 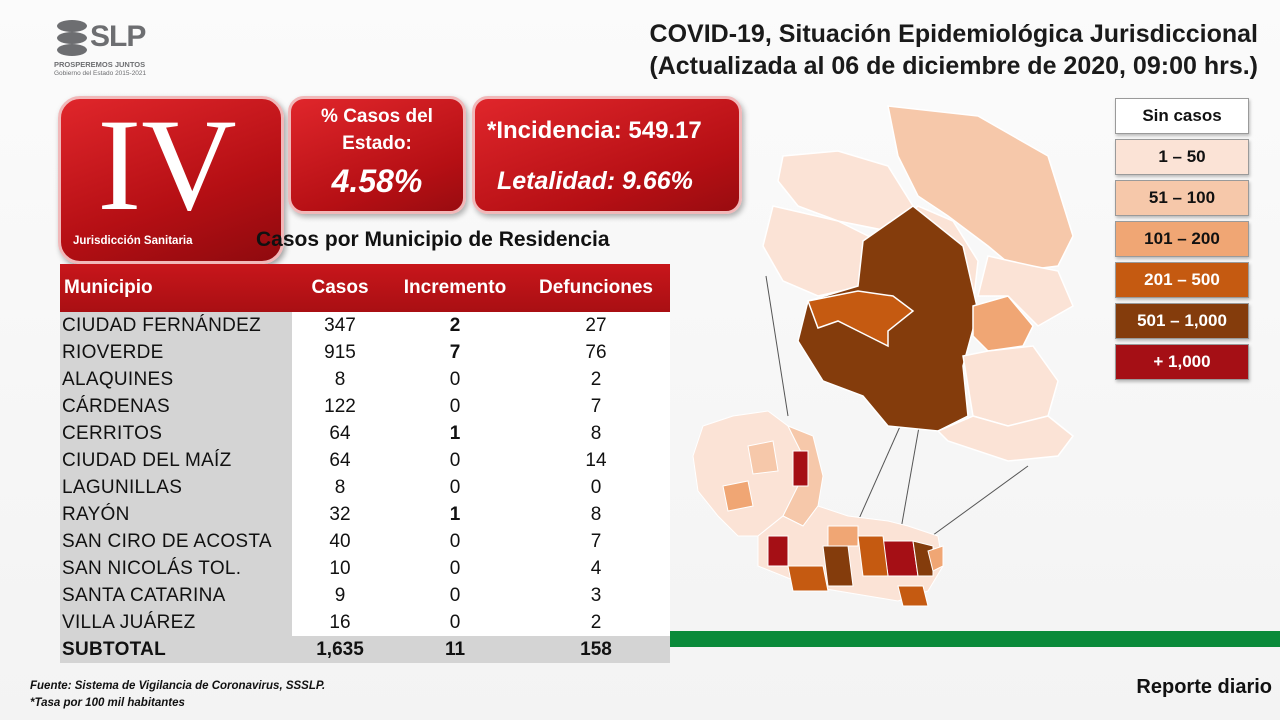 What do you see at coordinates (176, 352) in the screenshot?
I see `cell-municipio: RIOVERDE` at bounding box center [176, 352].